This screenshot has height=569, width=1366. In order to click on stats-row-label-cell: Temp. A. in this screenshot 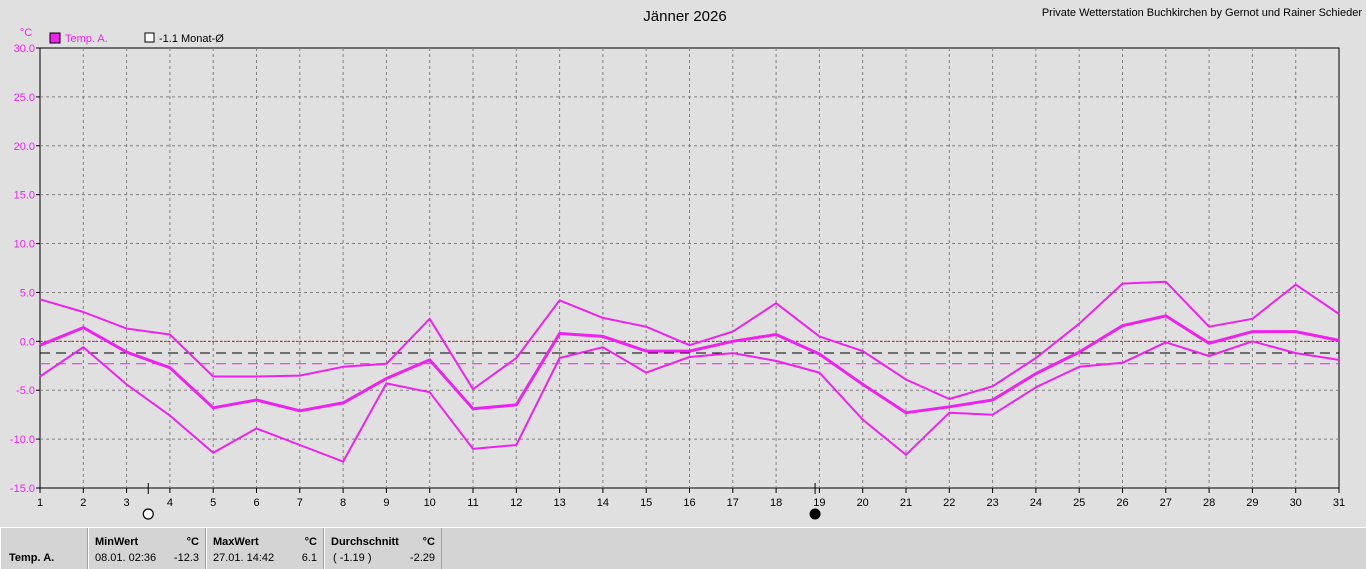, I will do `click(44, 548)`.